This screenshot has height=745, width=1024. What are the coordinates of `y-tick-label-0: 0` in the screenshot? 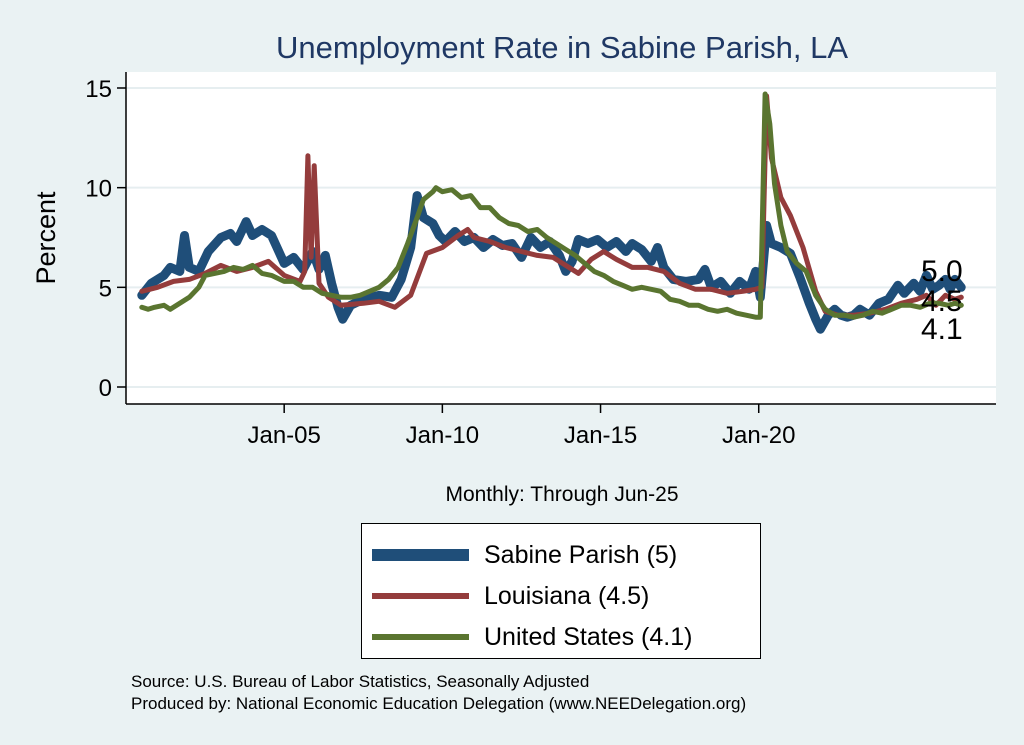 It's located at (105, 388).